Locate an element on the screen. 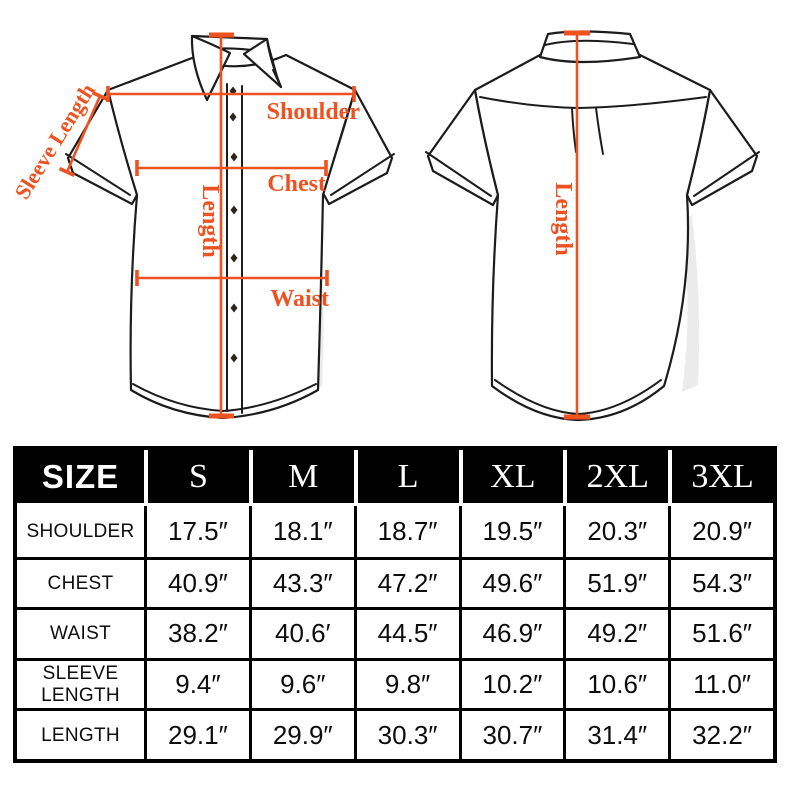 The width and height of the screenshot is (800, 800). header-size: SIZE is located at coordinates (80, 478).